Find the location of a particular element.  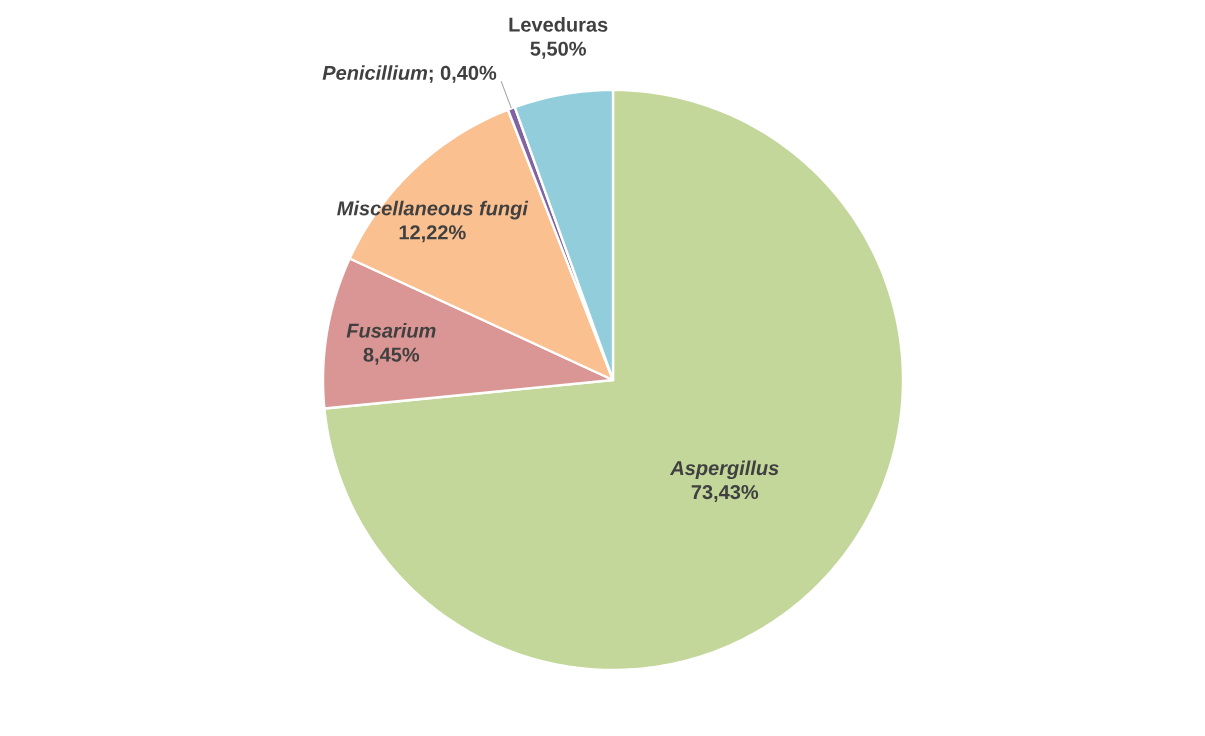

data-label: 12,22% is located at coordinates (432, 234).